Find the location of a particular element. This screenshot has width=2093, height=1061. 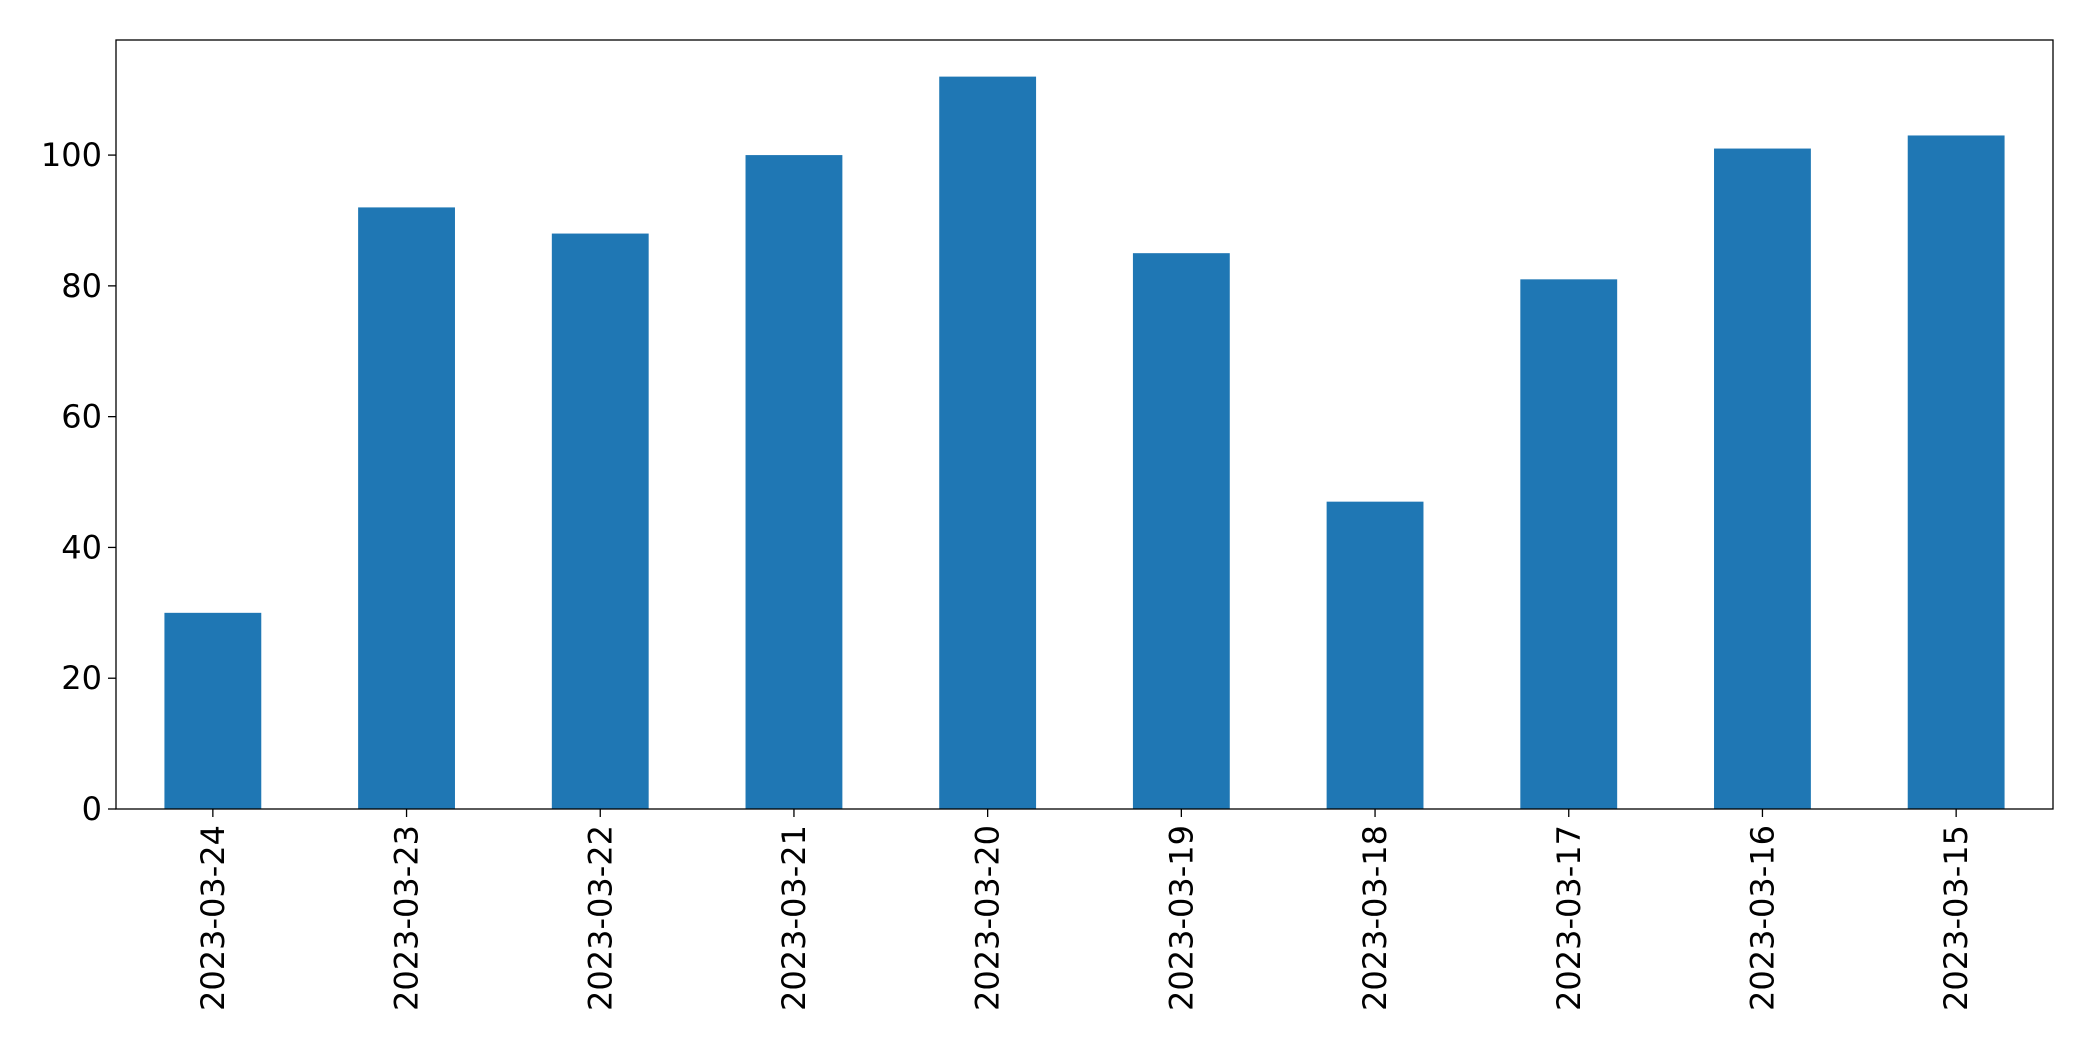

x-tick-label: 2023-03-22 is located at coordinates (600, 918).